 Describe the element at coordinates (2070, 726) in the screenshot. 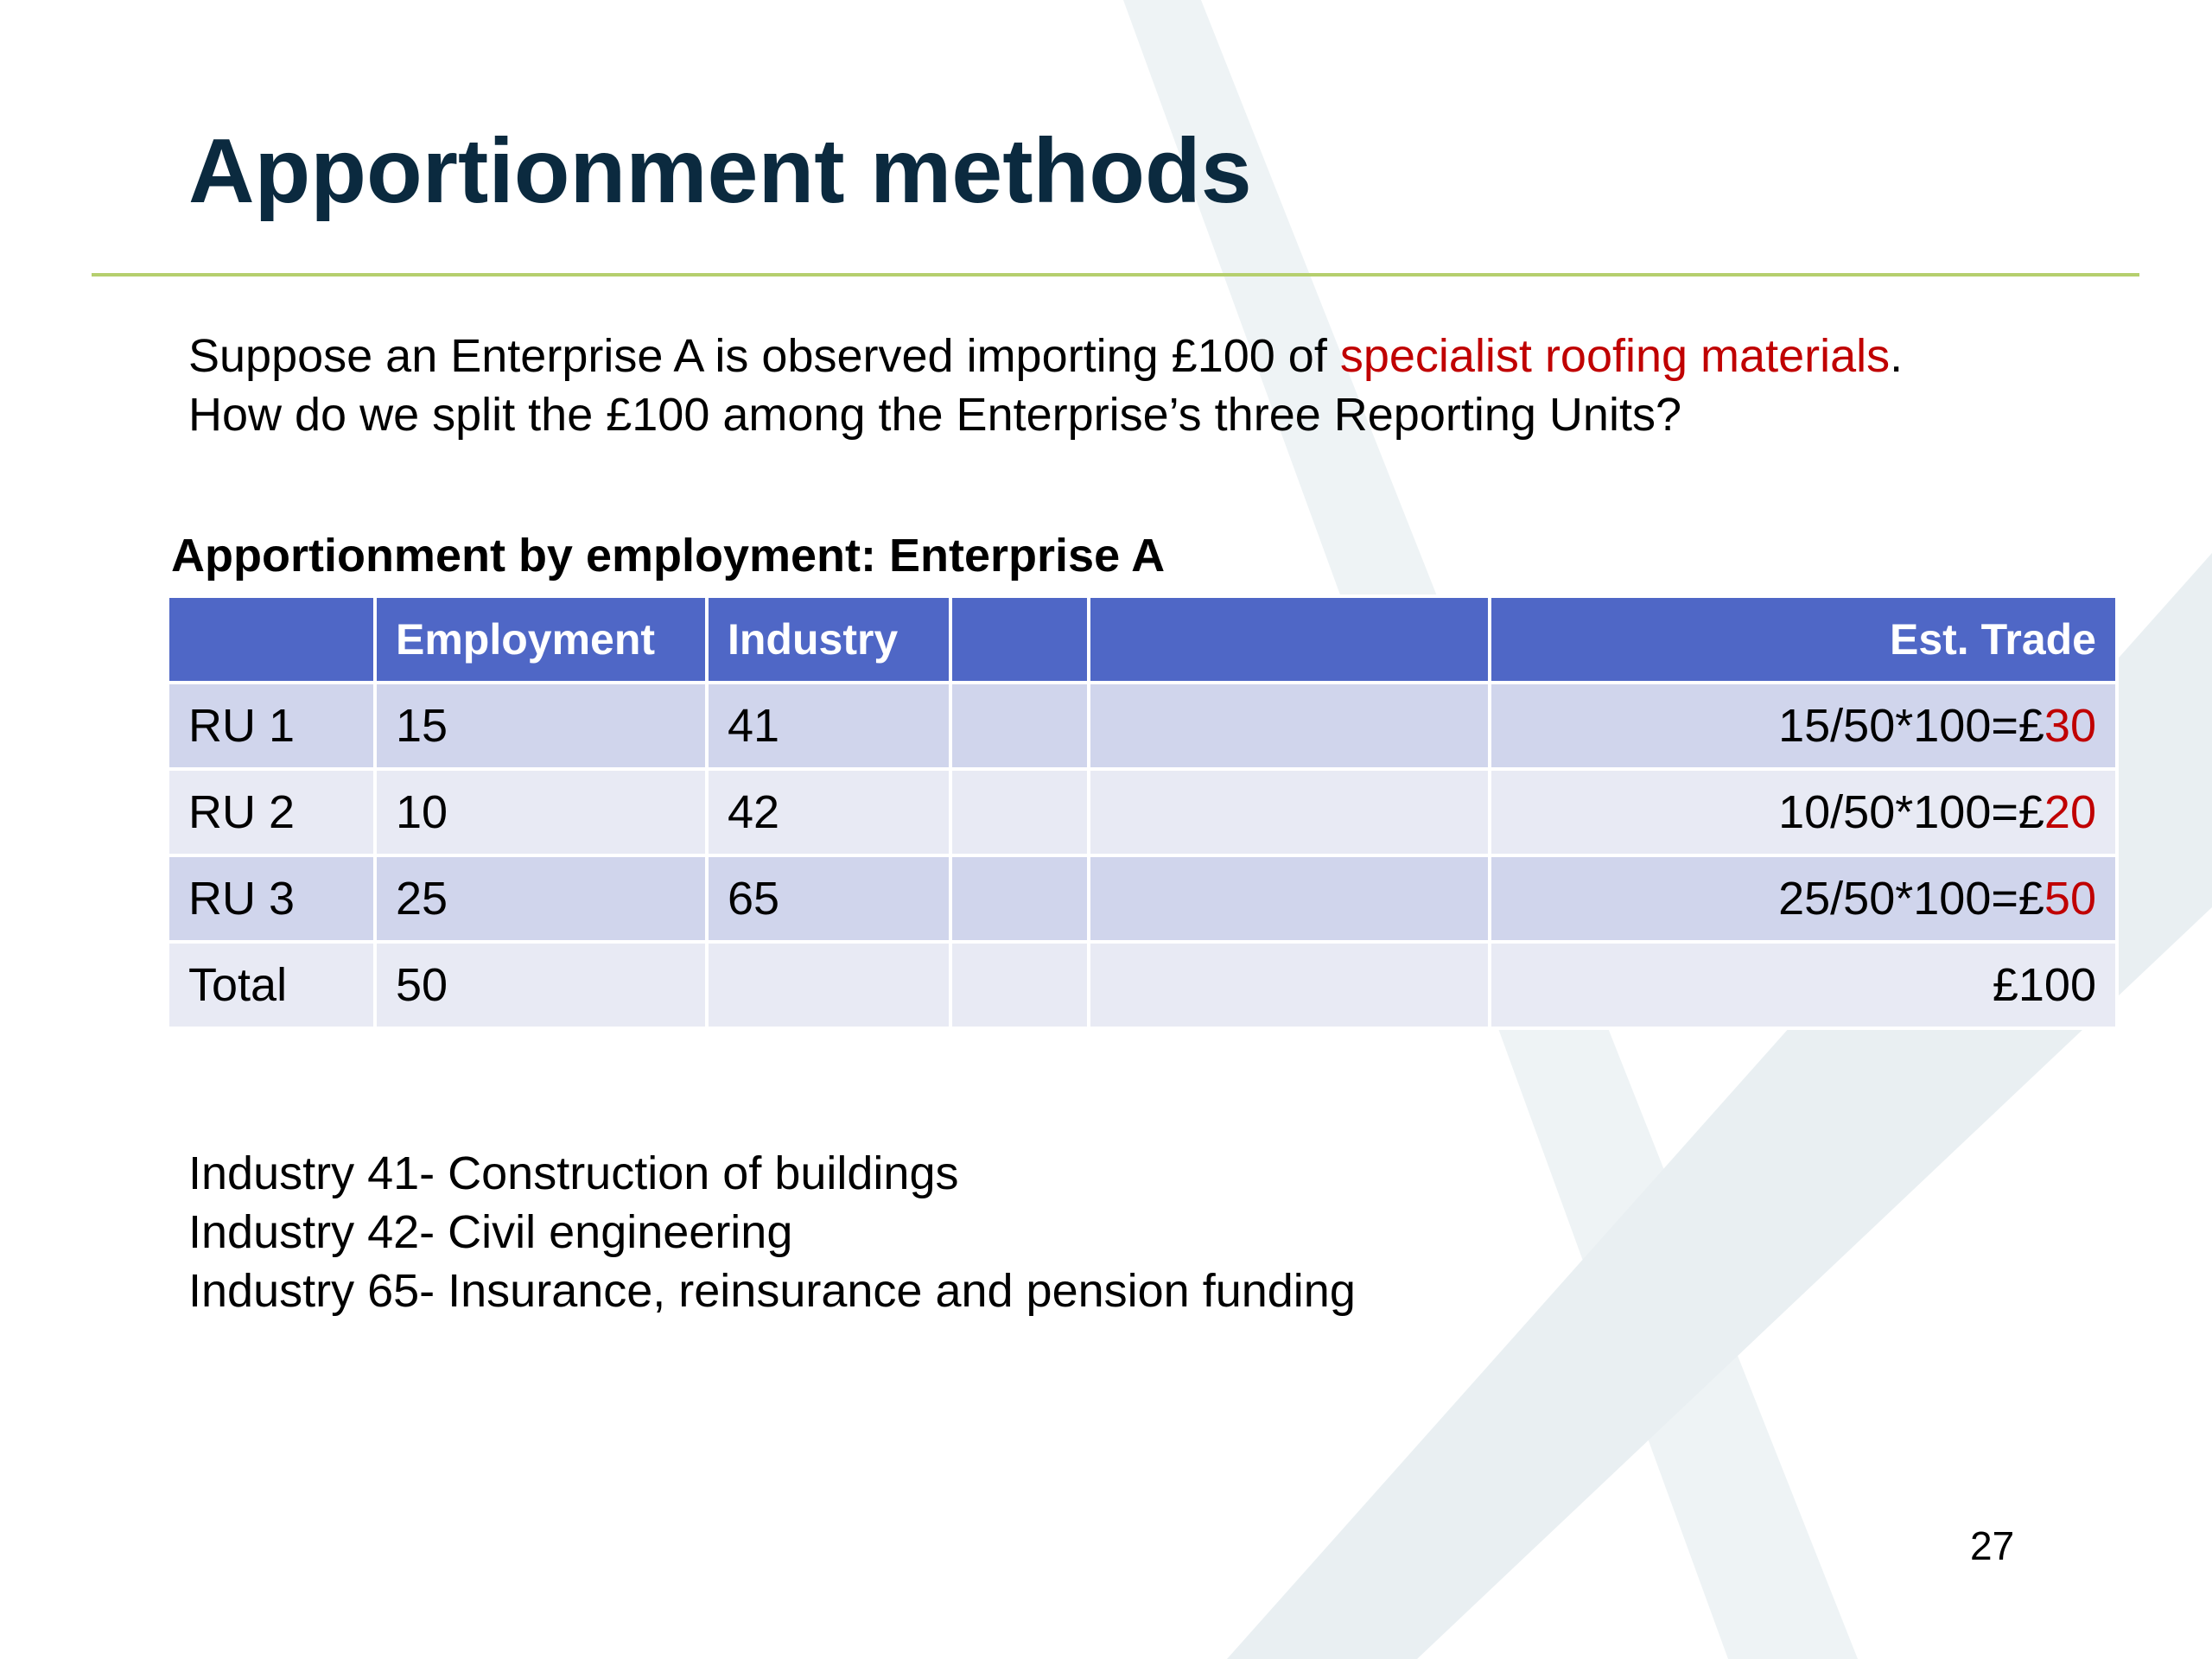

I see `trade-value: 30` at that location.